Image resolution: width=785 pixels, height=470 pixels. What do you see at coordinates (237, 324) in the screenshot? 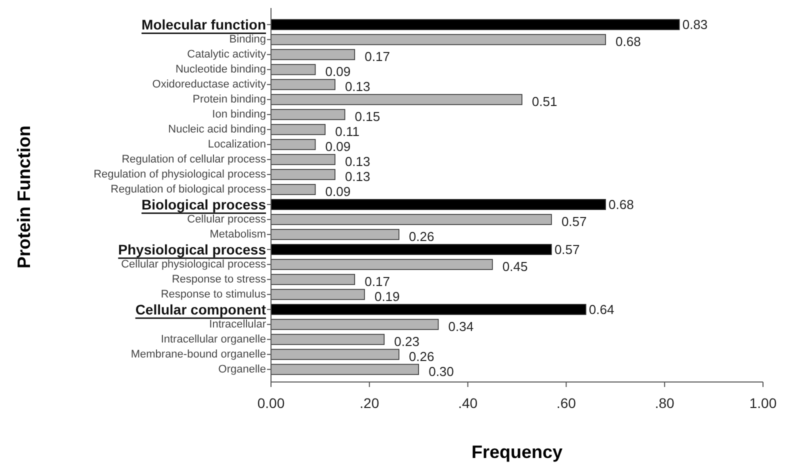
I see `y-tick-label: Intracellular` at bounding box center [237, 324].